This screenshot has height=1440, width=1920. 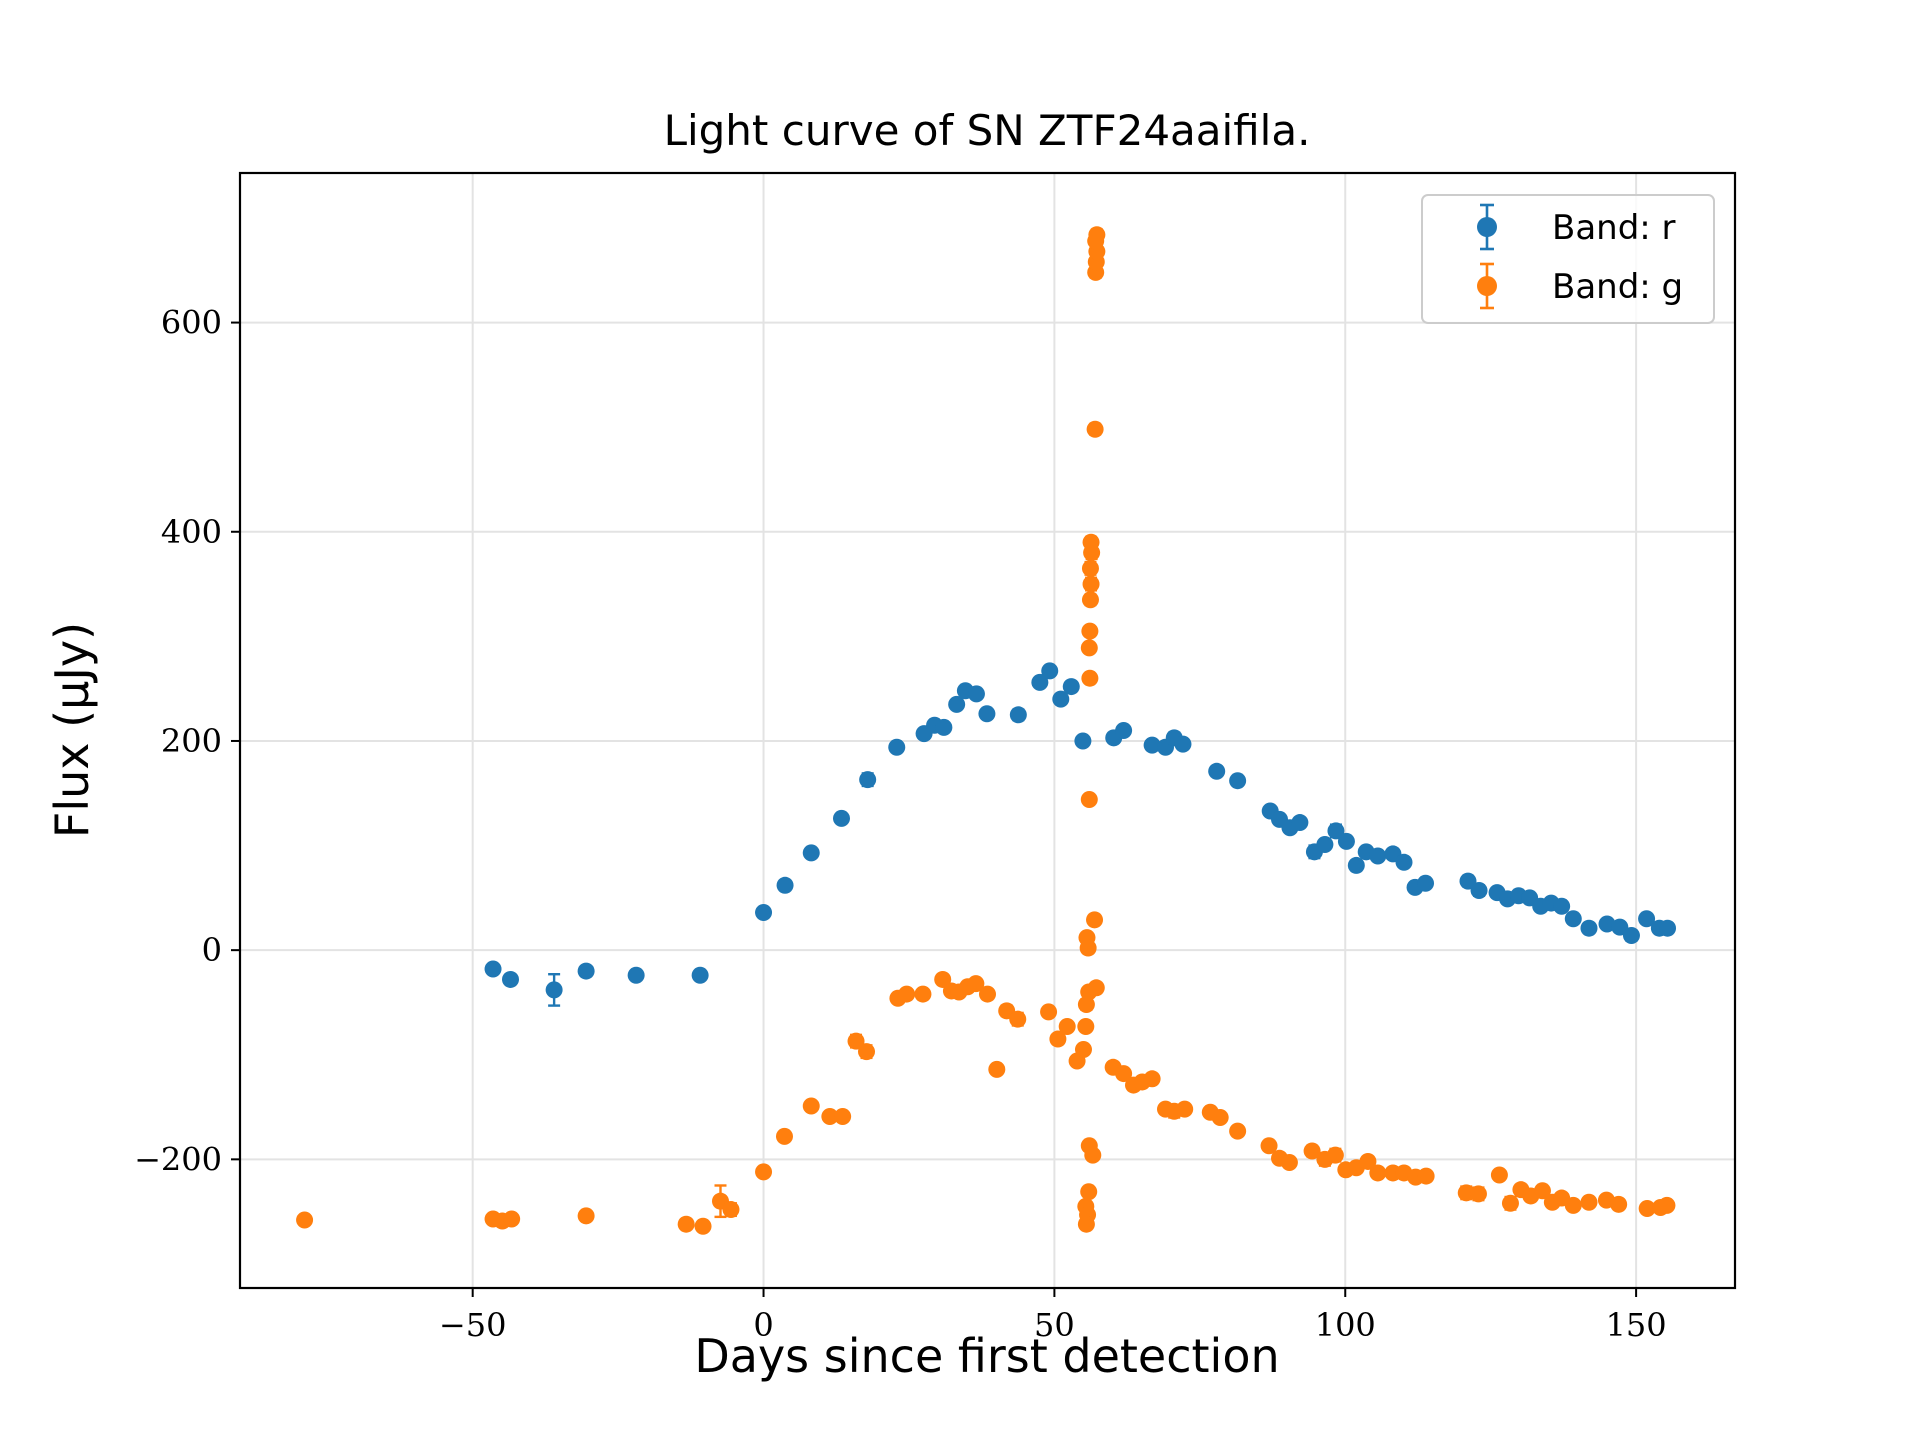 What do you see at coordinates (1487, 227) in the screenshot?
I see `legend-dot` at bounding box center [1487, 227].